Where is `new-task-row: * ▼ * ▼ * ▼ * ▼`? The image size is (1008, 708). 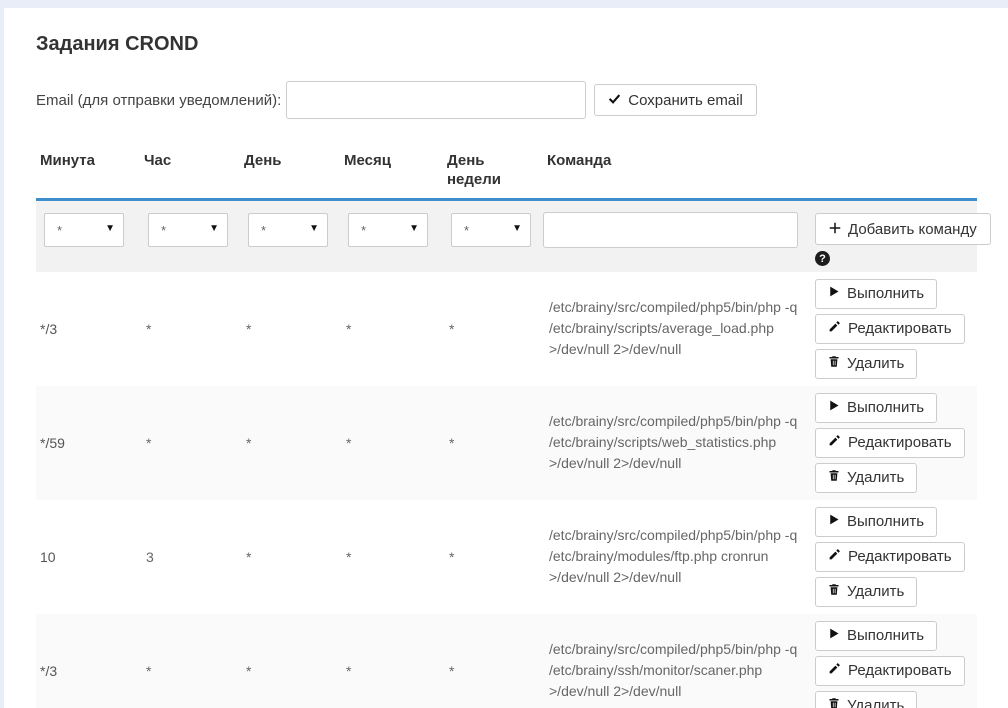
new-task-row: * ▼ * ▼ * ▼ * ▼ is located at coordinates (513, 236).